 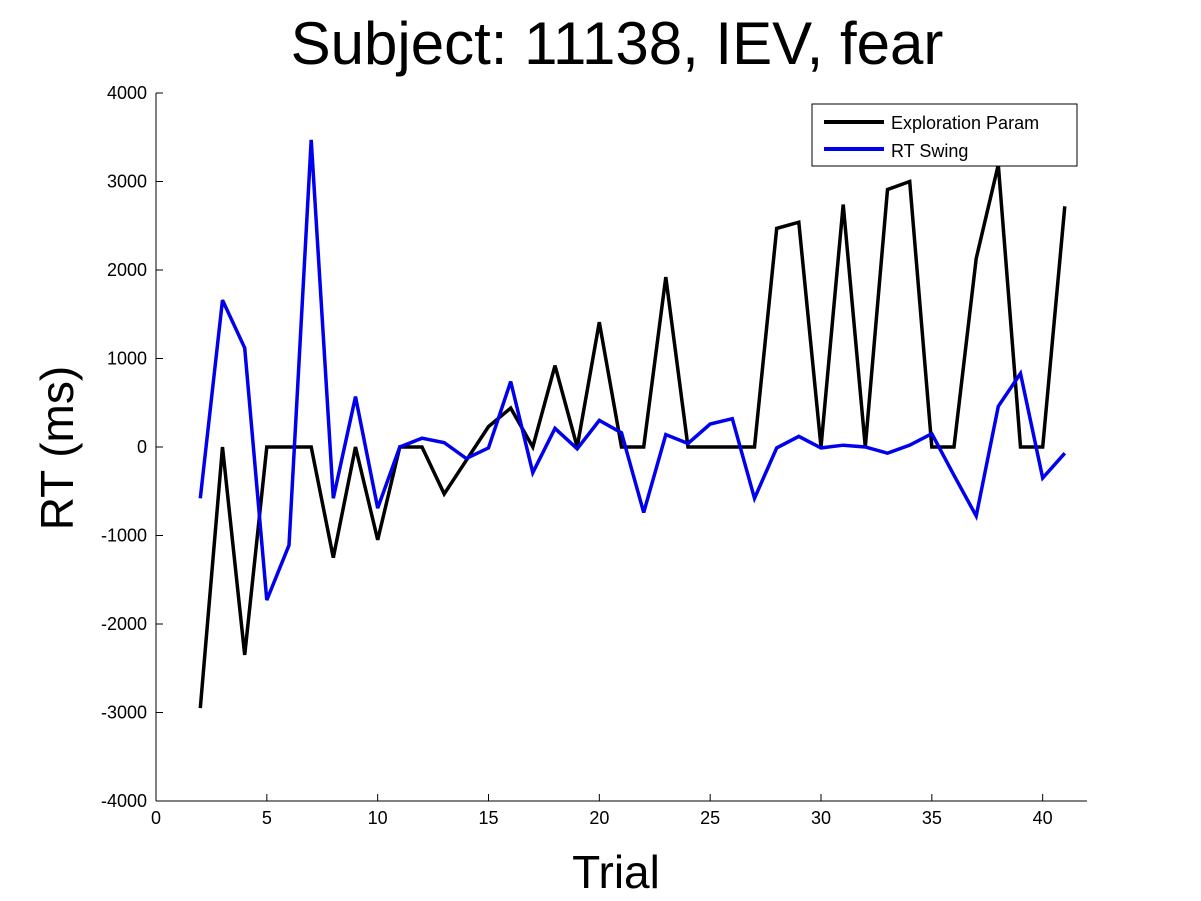 What do you see at coordinates (821, 818) in the screenshot?
I see `x-tick-label: 30` at bounding box center [821, 818].